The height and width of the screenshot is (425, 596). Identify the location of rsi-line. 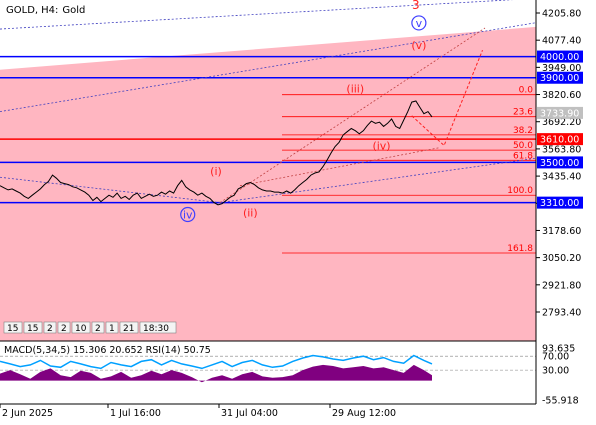
(216, 362).